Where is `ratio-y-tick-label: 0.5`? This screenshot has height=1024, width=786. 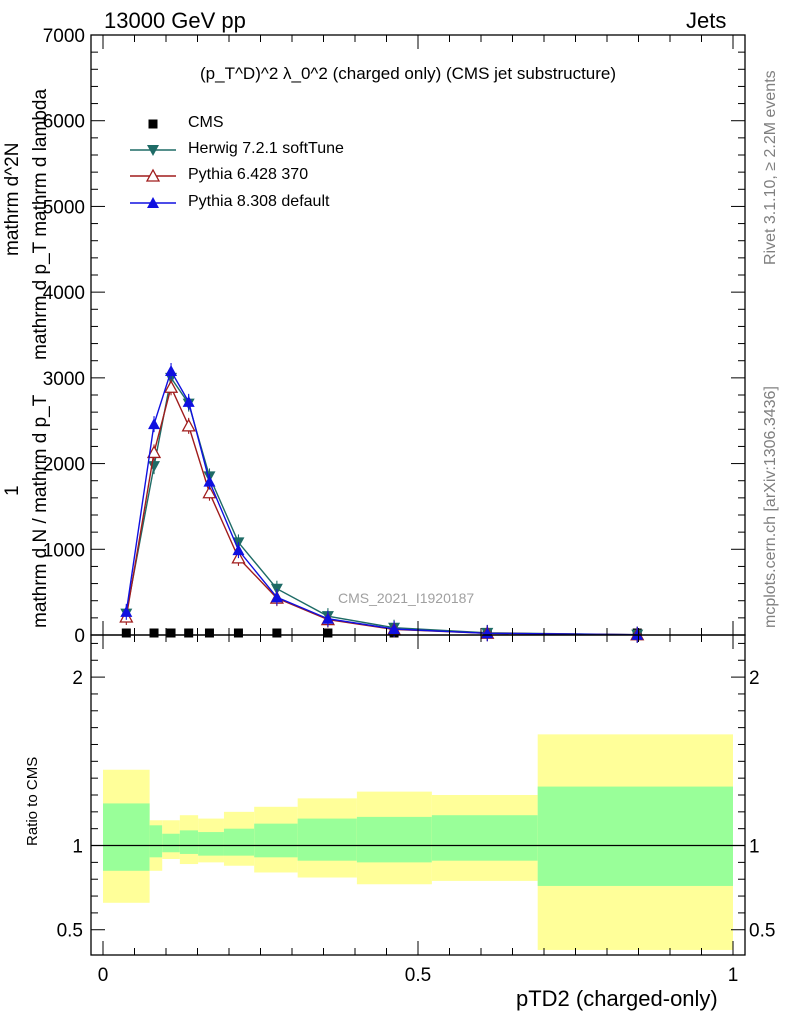 ratio-y-tick-label: 0.5 is located at coordinates (70, 931).